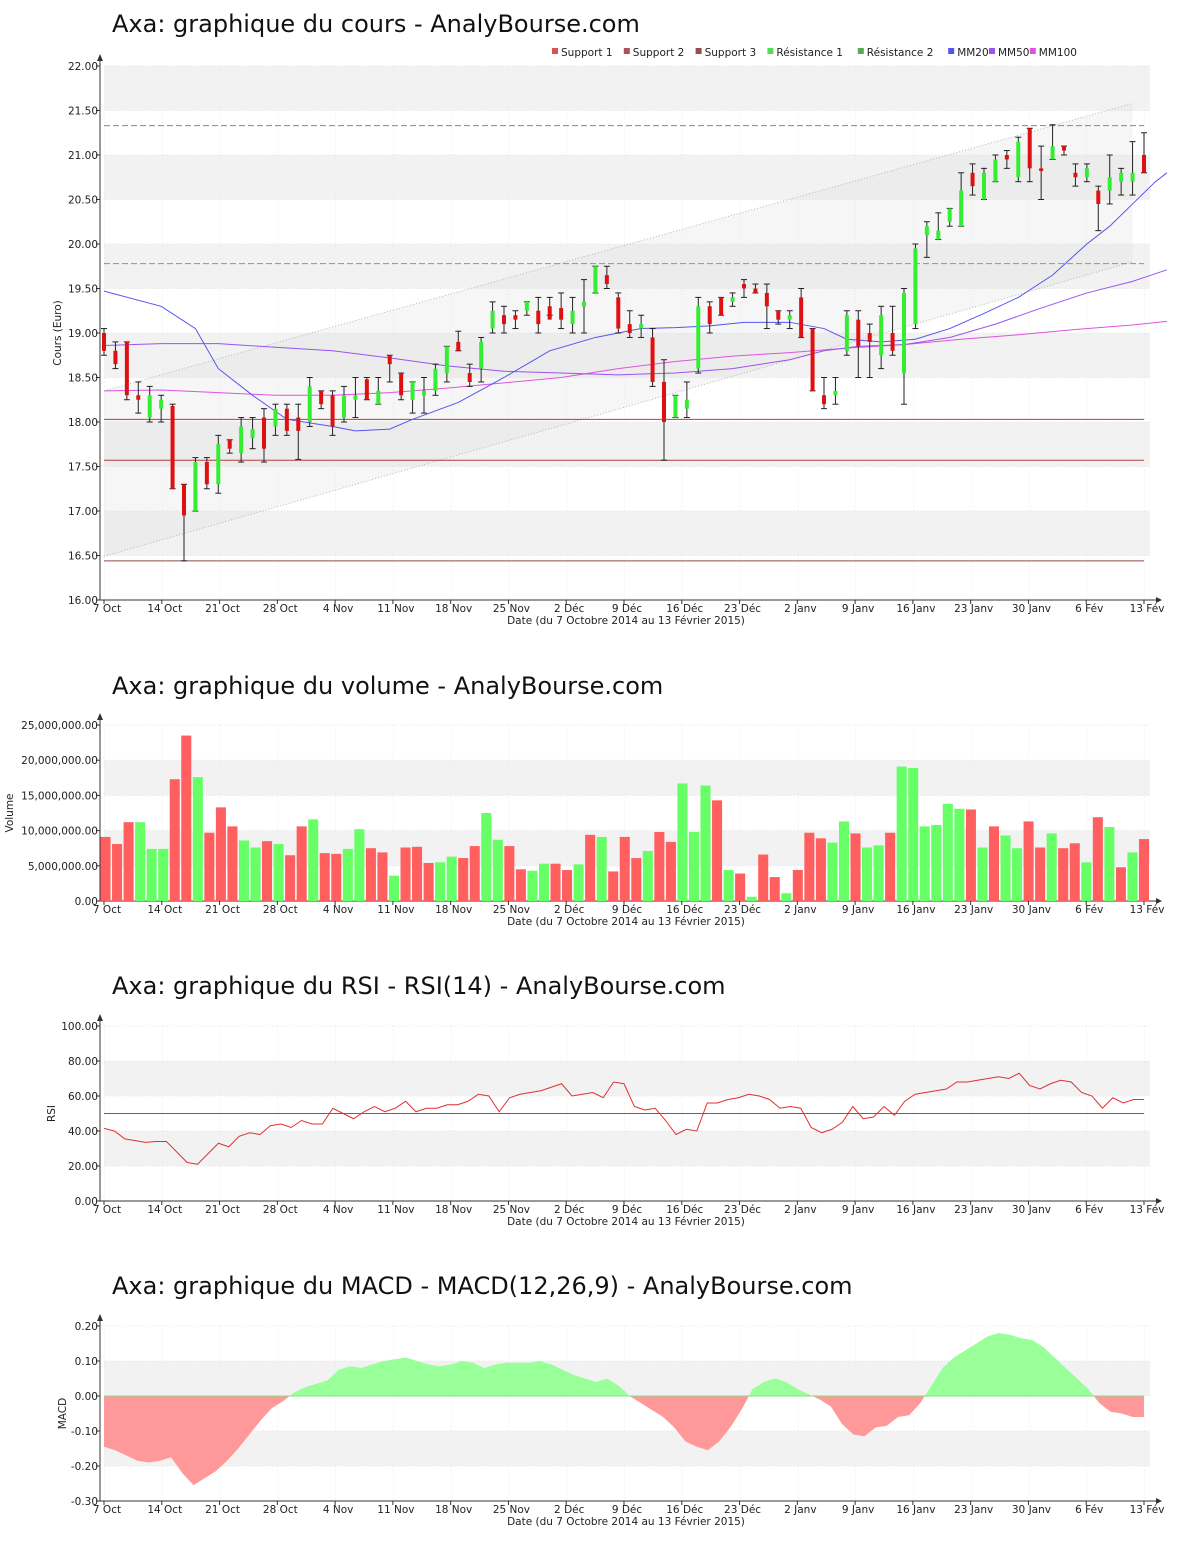 The width and height of the screenshot is (1200, 1550). What do you see at coordinates (83, 1062) in the screenshot?
I see `rsi-y-tick-label: 80.00` at bounding box center [83, 1062].